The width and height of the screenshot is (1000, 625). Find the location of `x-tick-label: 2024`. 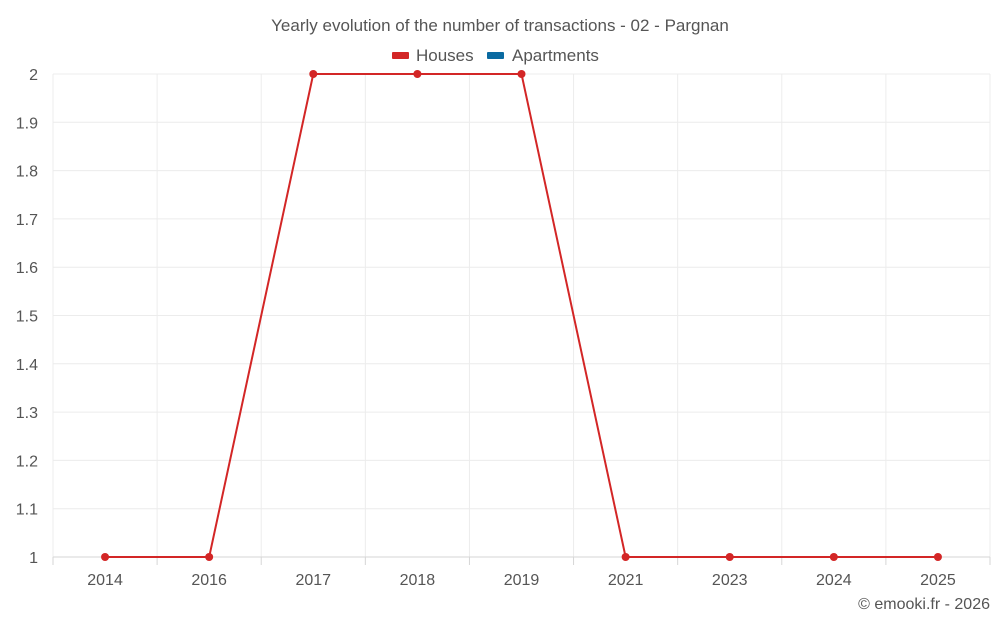

x-tick-label: 2024 is located at coordinates (834, 580).